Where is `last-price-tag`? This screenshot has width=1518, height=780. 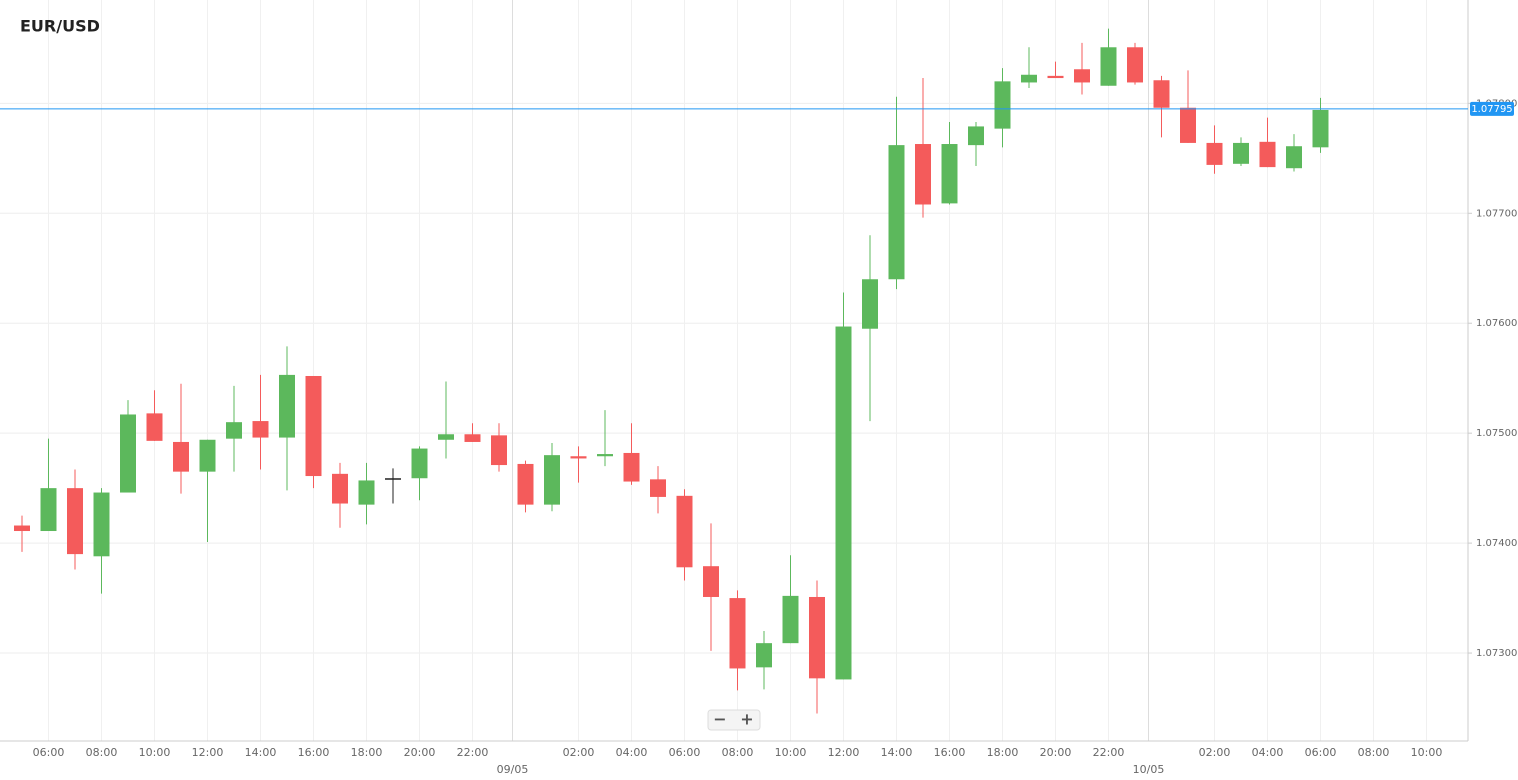 last-price-tag is located at coordinates (1492, 108).